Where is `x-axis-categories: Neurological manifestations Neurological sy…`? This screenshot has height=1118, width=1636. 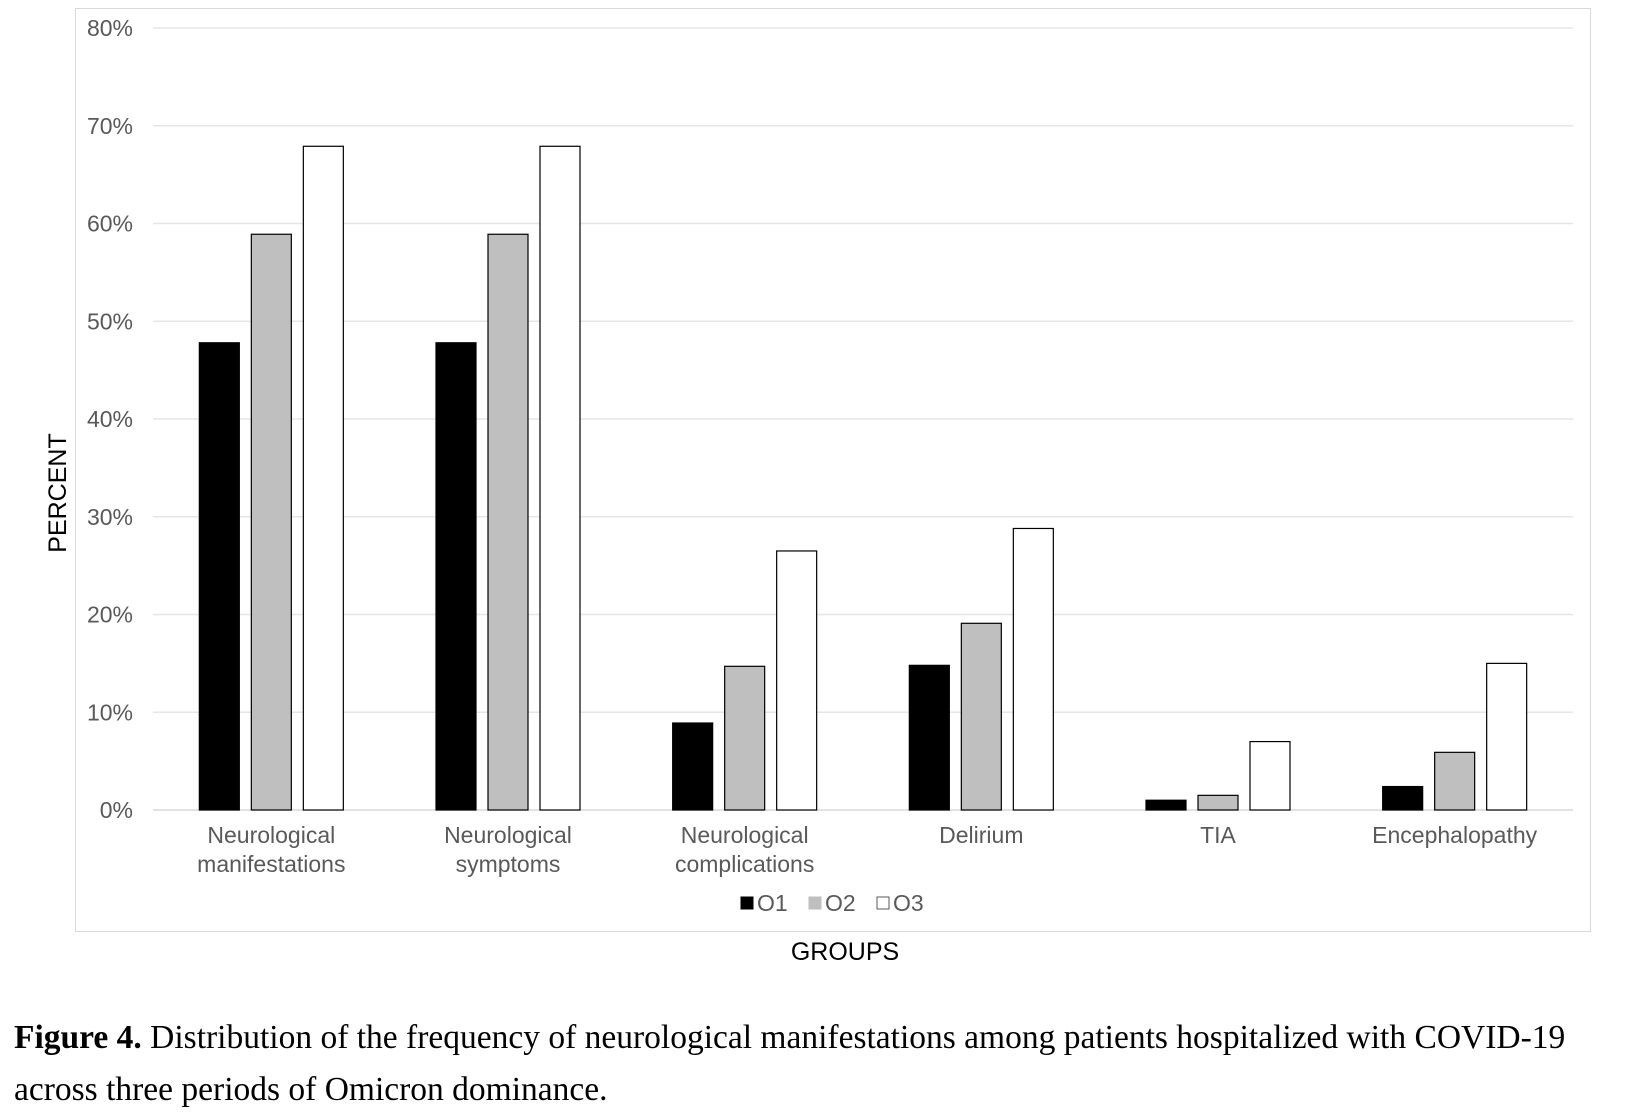
x-axis-categories: Neurological manifestations Neurological sy… is located at coordinates (867, 849).